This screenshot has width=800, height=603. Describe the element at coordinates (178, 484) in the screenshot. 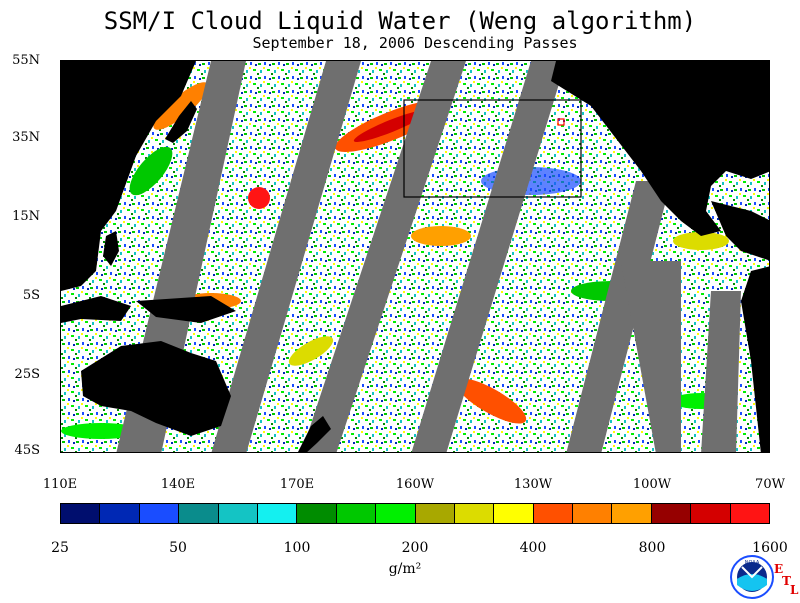

I see `lon-label-140e: 140E` at that location.